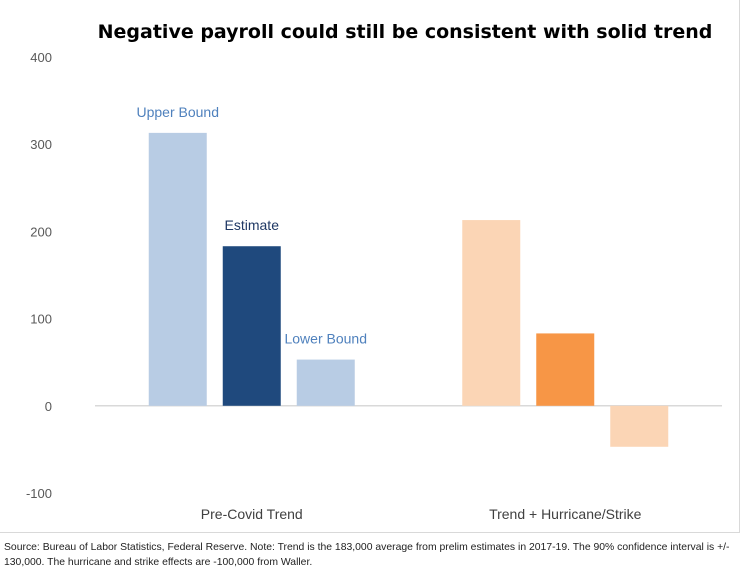  Describe the element at coordinates (39, 275) in the screenshot. I see `y-axis: -100 0 100 200 300 400` at that location.